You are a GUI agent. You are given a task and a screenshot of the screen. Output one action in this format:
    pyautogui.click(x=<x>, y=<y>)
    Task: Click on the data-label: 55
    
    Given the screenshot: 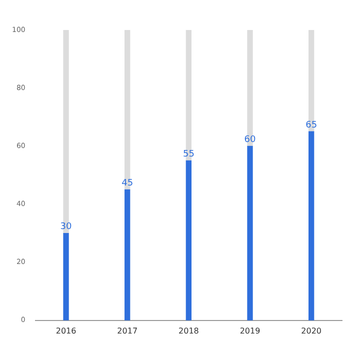 What is the action you would take?
    pyautogui.click(x=188, y=155)
    